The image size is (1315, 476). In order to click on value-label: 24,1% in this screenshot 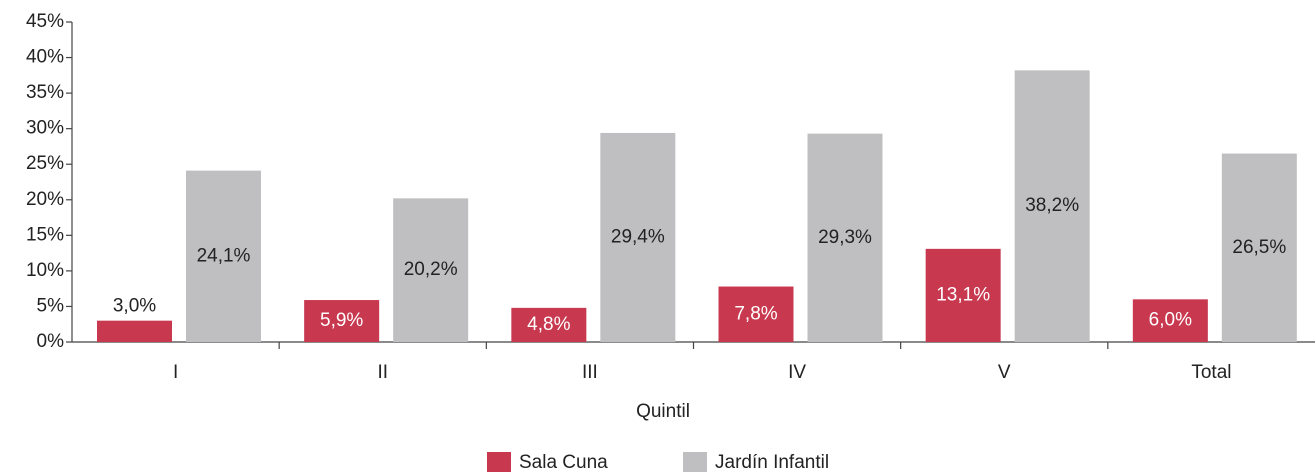, I will do `click(224, 255)`.